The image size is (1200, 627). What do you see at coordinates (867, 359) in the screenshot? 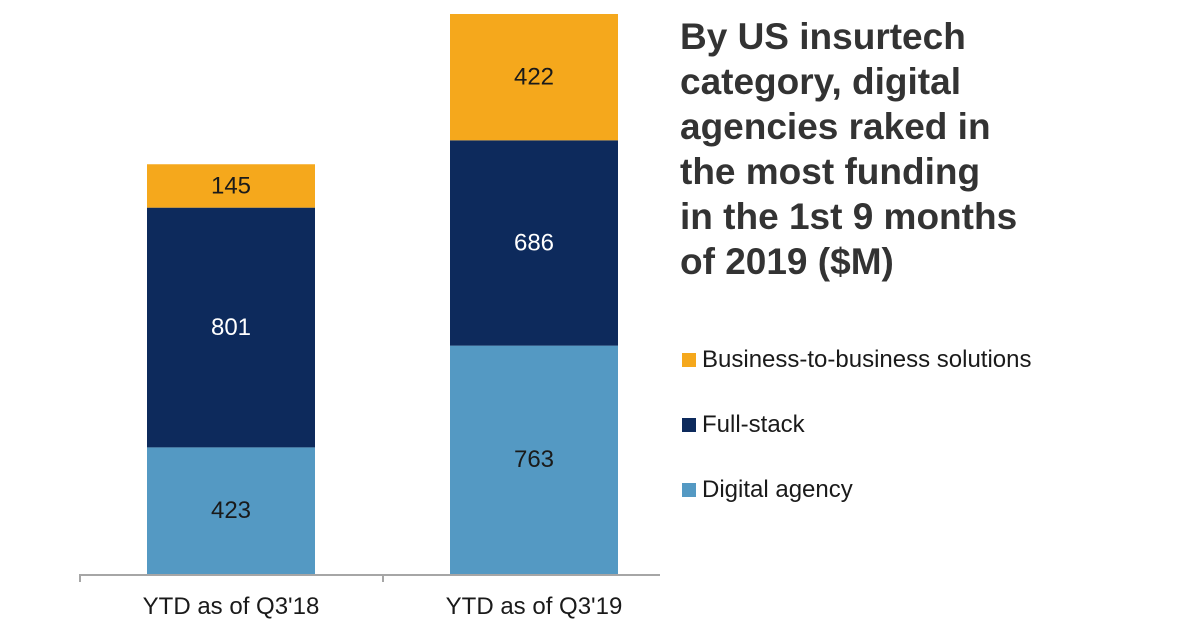
I see `legend-label-business-to-business-solutions: Business-to-business solutions` at bounding box center [867, 359].